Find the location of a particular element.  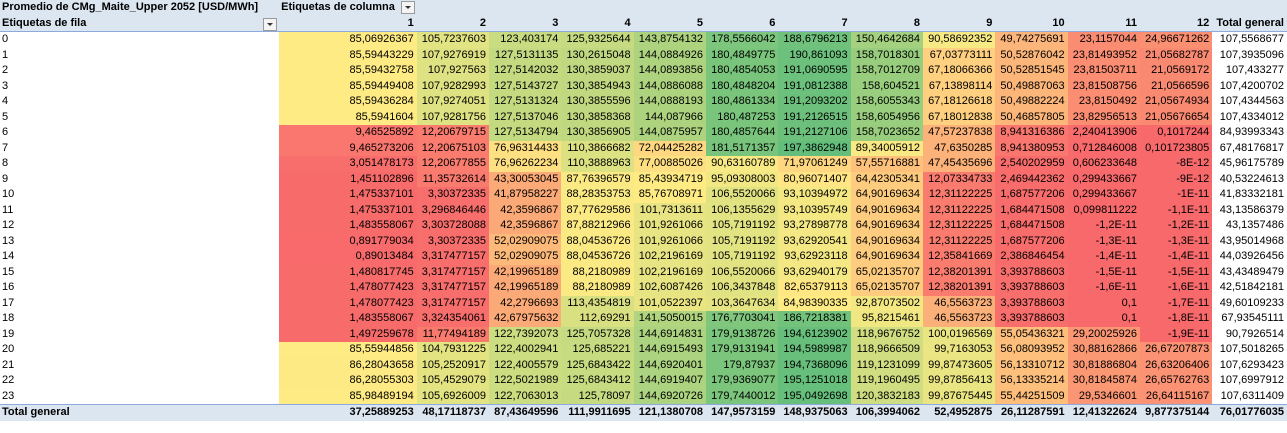

row-label: 11 is located at coordinates (8, 209).